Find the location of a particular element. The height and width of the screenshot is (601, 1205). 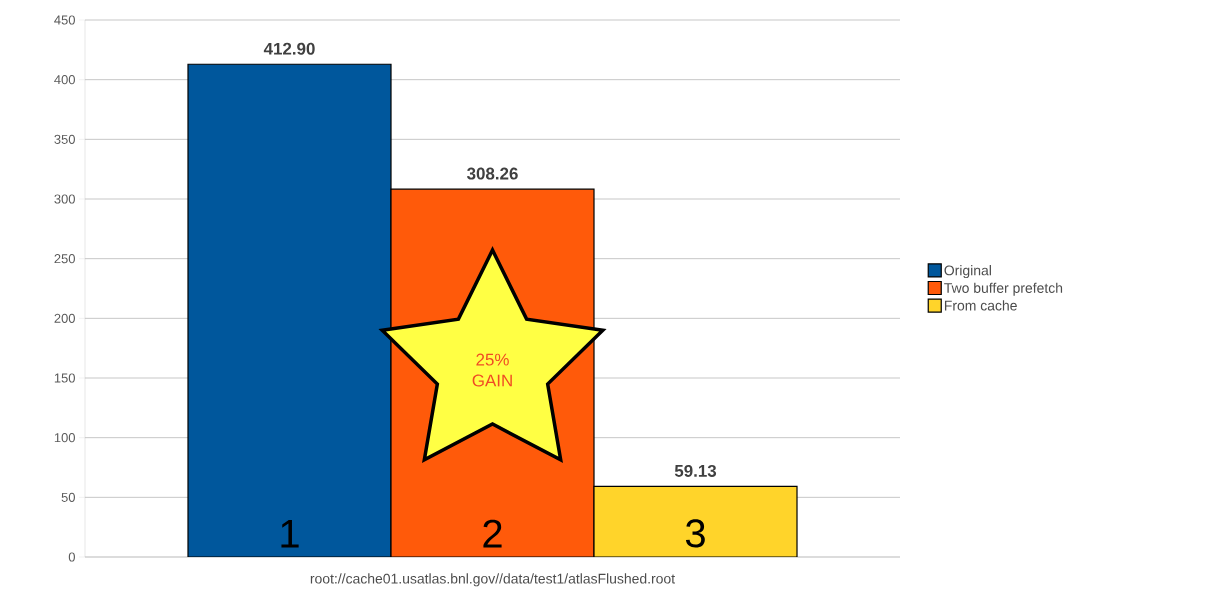

y-tick-label: 50 is located at coordinates (68, 497).